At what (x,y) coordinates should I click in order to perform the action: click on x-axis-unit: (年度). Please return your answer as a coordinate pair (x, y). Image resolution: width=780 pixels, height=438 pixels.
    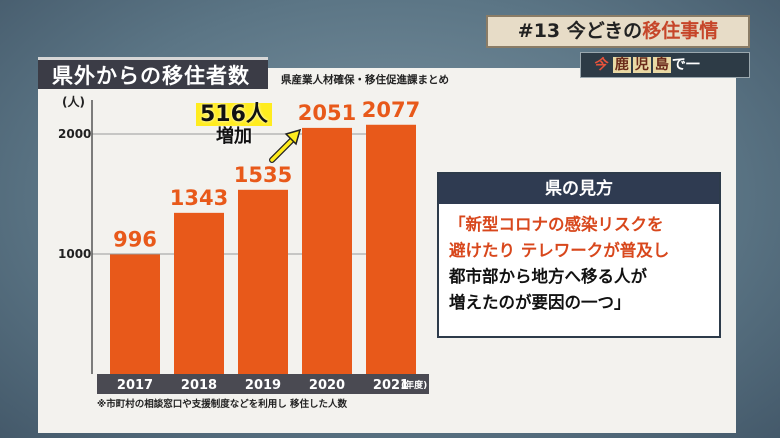
    Looking at the image, I should click on (414, 385).